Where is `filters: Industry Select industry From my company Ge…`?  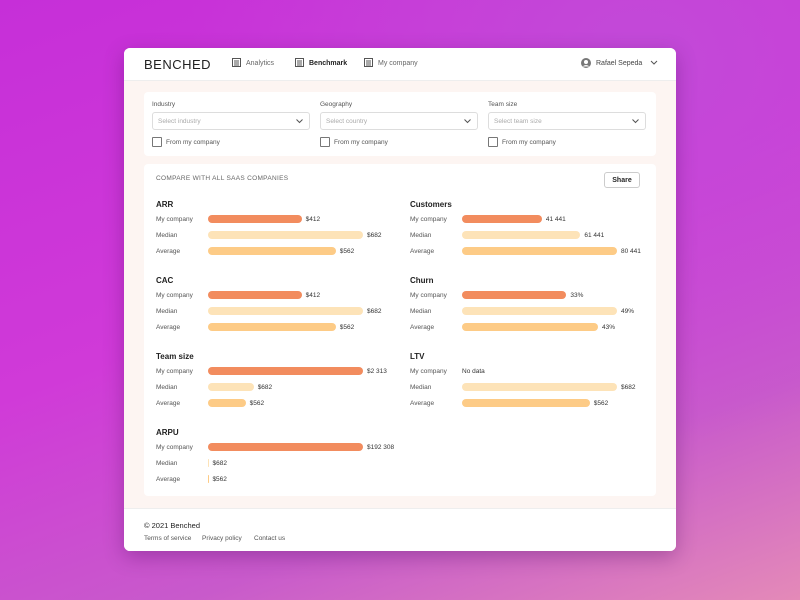
filters: Industry Select industry From my company Ge… is located at coordinates (400, 124).